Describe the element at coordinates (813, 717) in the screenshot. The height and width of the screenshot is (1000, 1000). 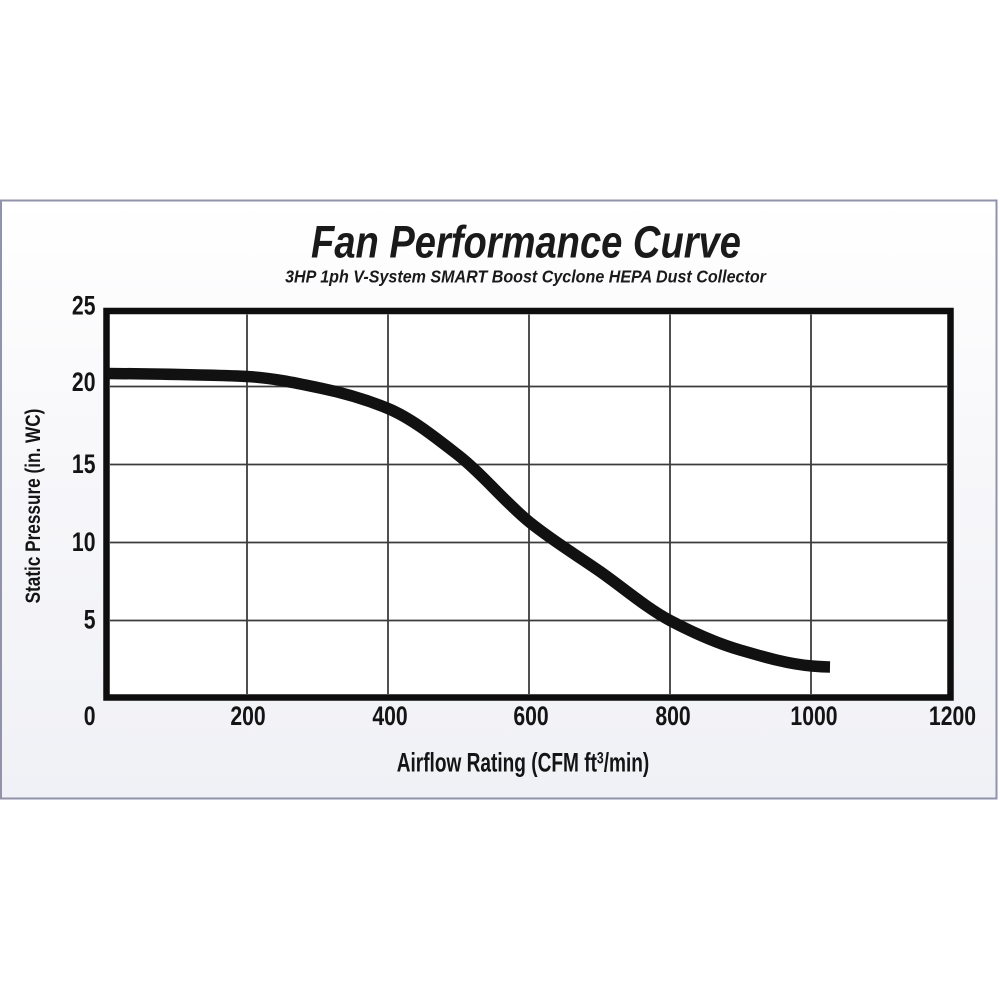
I see `svg-text: 1000` at that location.